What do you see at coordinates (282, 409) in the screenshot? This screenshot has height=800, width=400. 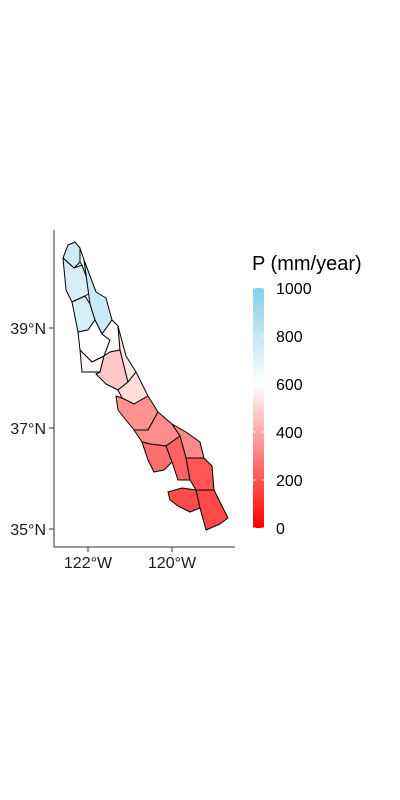 I see `legend-ticks: 0 200 400 600 800 1000` at bounding box center [282, 409].